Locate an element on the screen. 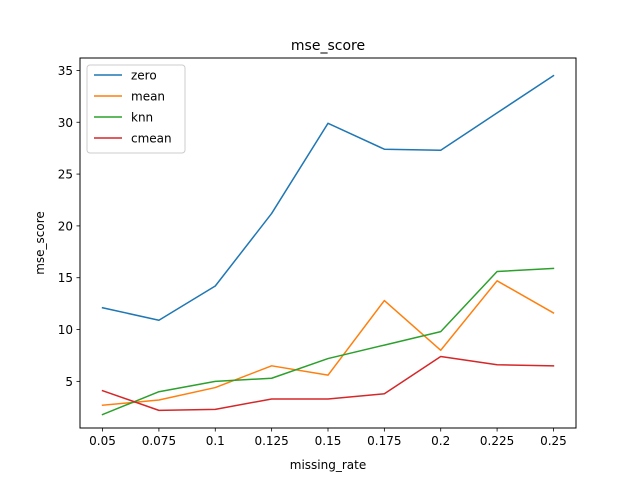 This screenshot has height=480, width=640. x-tick-label: 0.175 is located at coordinates (384, 441).